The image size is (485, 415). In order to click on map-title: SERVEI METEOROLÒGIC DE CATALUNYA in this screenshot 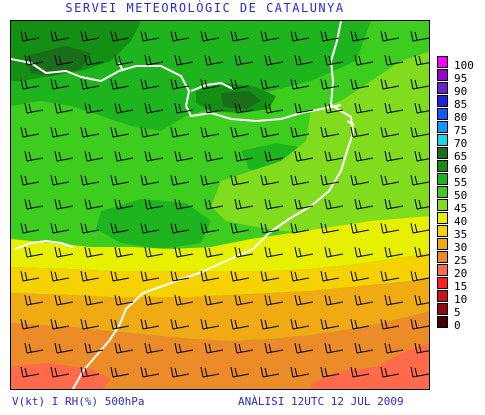, I will do `click(205, 8)`.